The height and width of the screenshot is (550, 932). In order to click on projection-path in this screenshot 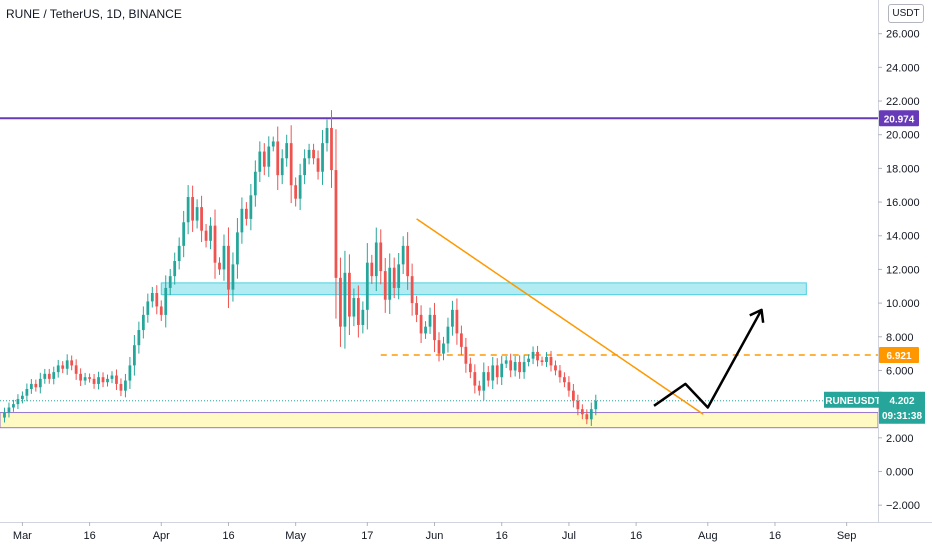, I will do `click(708, 359)`.